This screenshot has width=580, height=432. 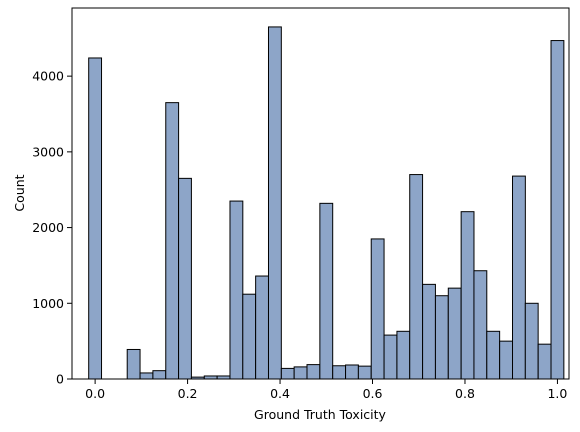 What do you see at coordinates (19, 192) in the screenshot?
I see `y-axis-label: Count` at bounding box center [19, 192].